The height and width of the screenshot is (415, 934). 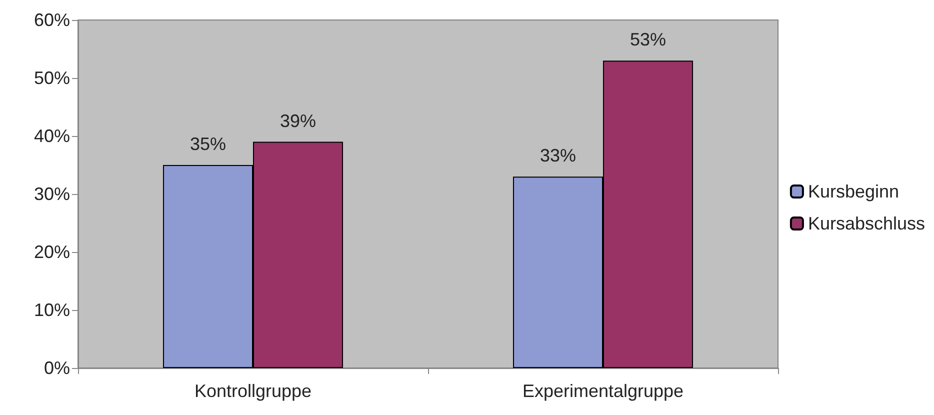 What do you see at coordinates (603, 391) in the screenshot?
I see `x-tick-label: Experimentalgruppe` at bounding box center [603, 391].